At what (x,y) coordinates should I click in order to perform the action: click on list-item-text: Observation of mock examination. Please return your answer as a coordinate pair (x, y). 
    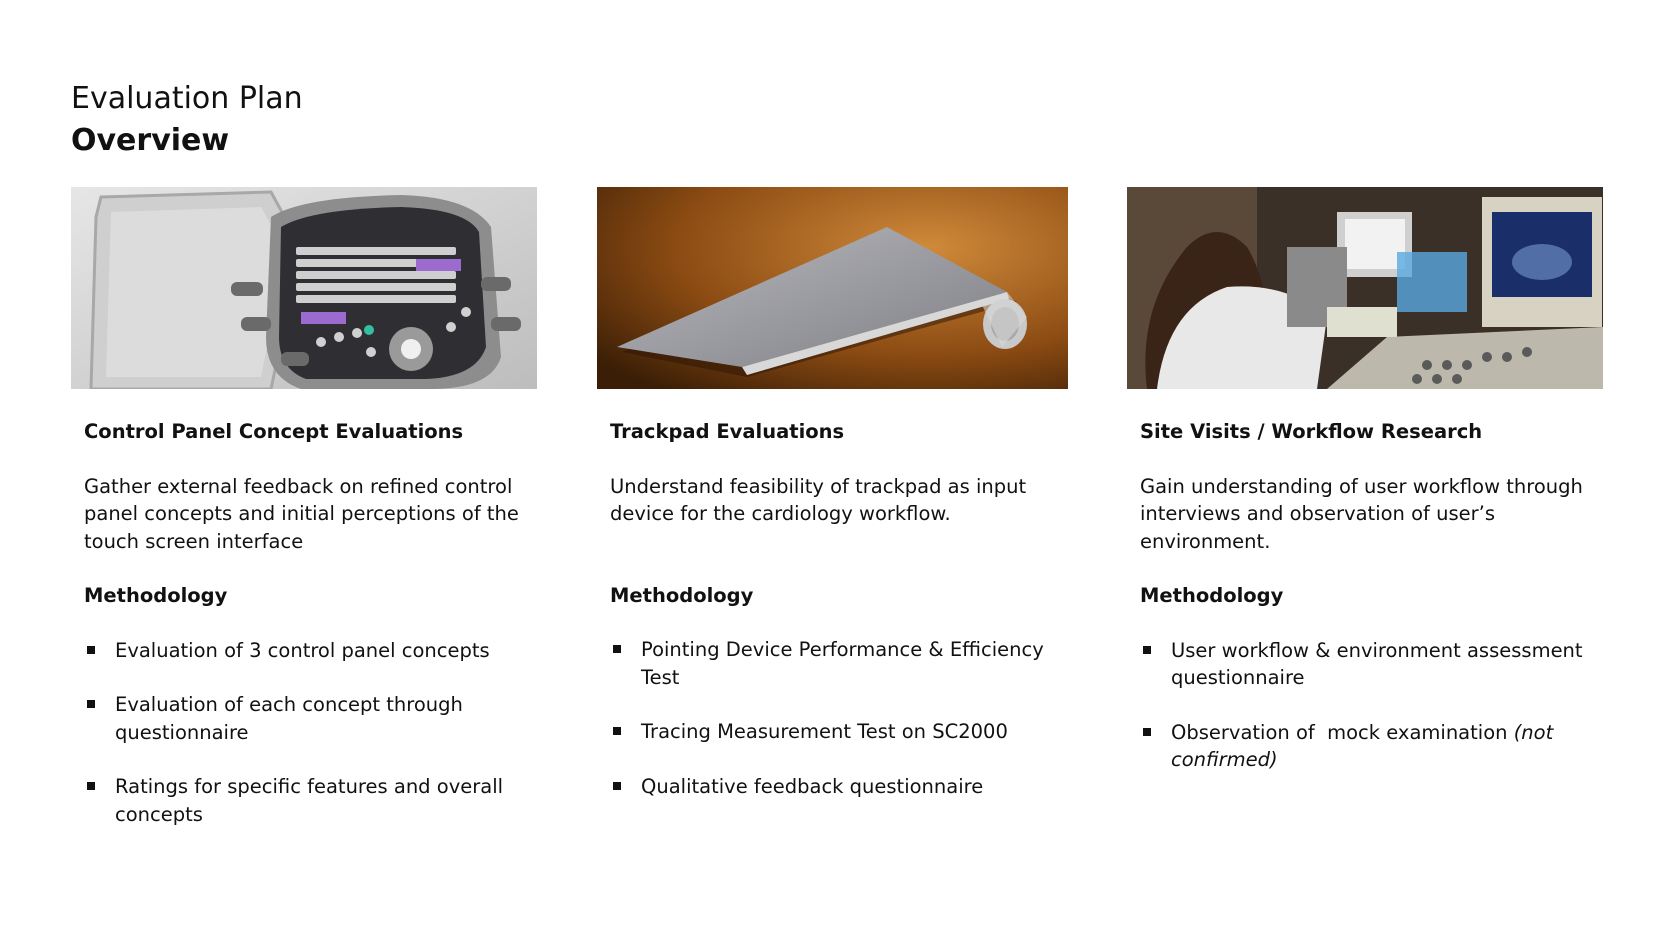
    Looking at the image, I should click on (1342, 732).